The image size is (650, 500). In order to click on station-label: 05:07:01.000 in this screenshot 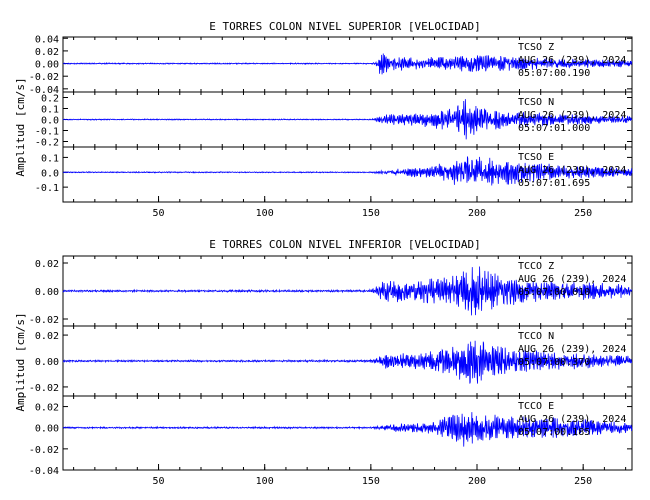, I will do `click(554, 128)`.